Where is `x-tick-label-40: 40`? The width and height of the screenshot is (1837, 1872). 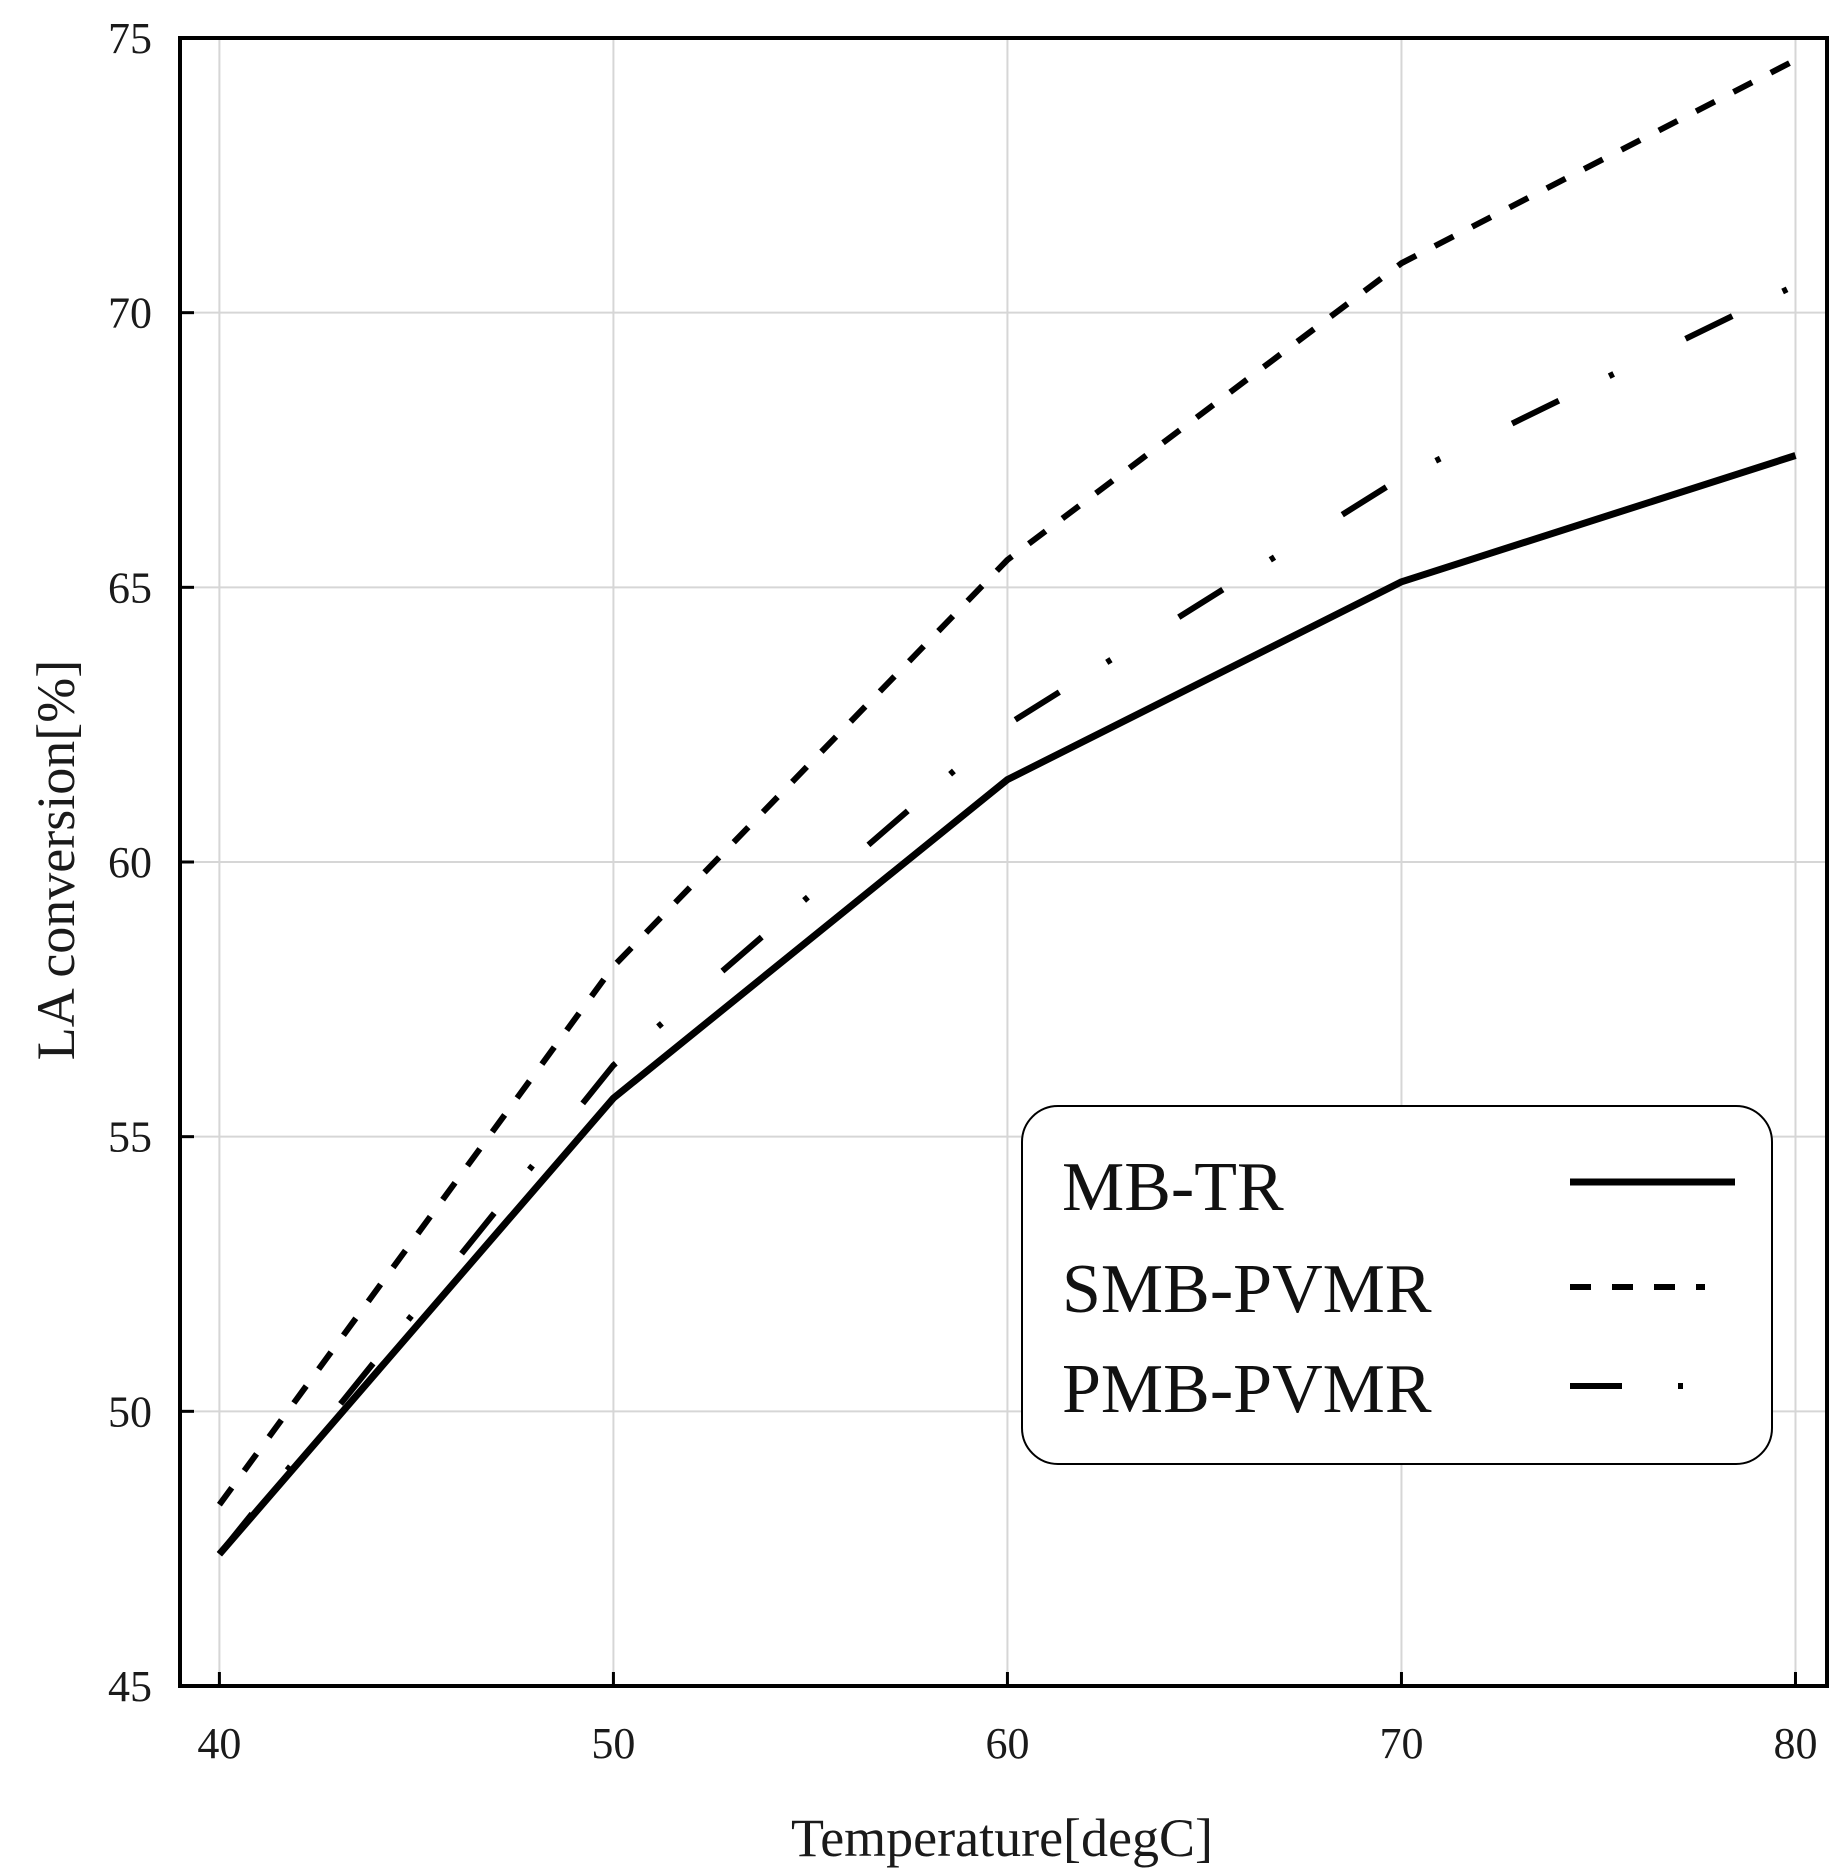
x-tick-label-40: 40 is located at coordinates (219, 1743).